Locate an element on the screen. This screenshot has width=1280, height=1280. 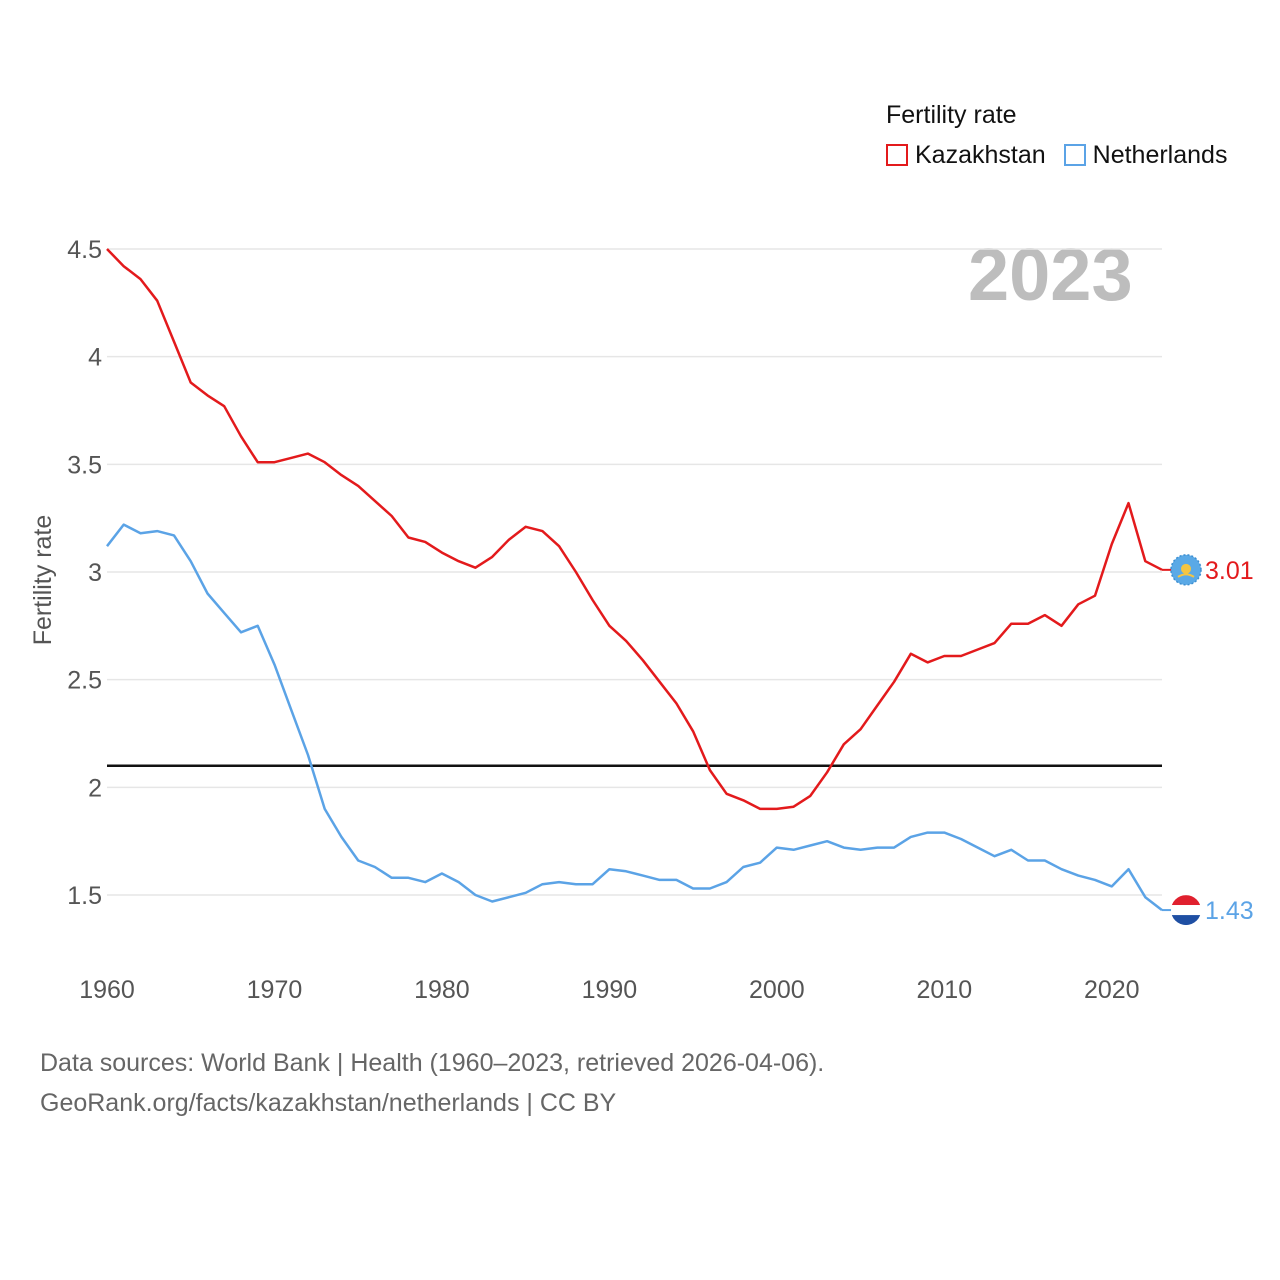
flag-stripe-white is located at coordinates (1186, 910).